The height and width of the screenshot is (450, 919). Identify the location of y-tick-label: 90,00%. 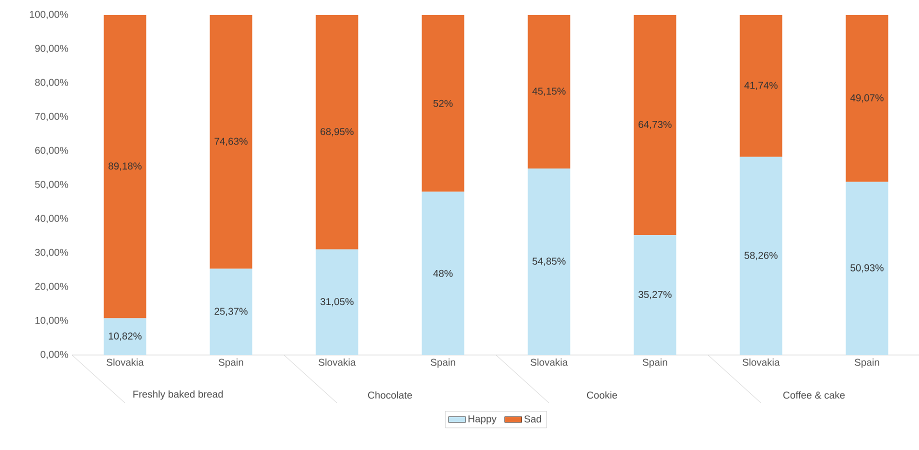
(51, 49).